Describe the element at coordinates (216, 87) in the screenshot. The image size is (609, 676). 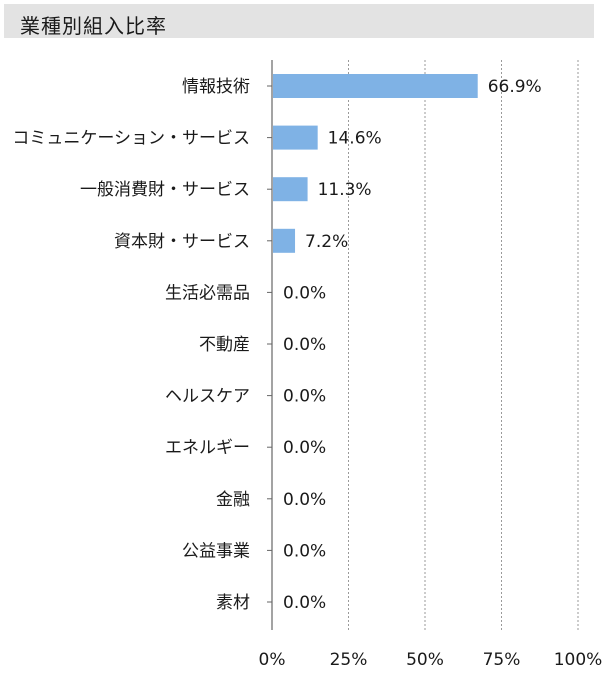
I see `category-label: 情報技術` at that location.